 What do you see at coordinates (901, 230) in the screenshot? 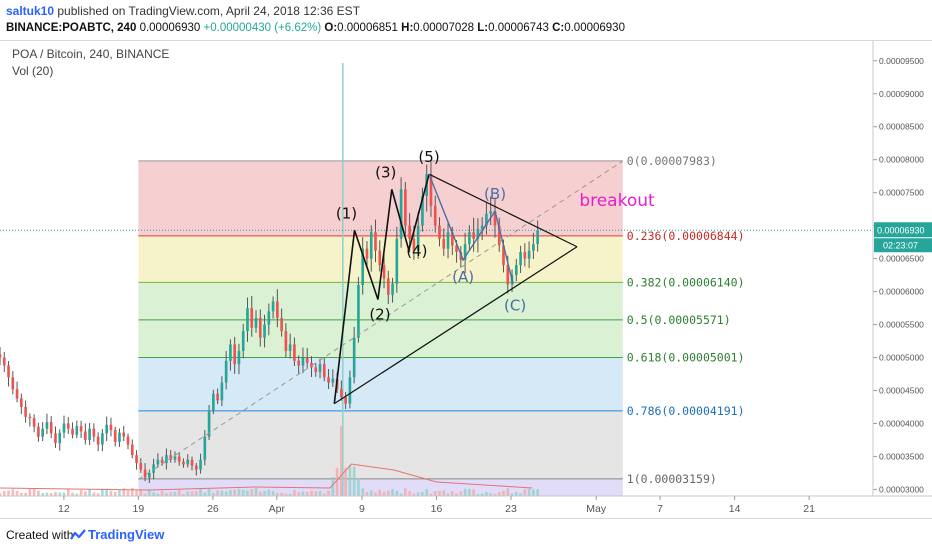
I see `price-tag-value: 0.00006930` at bounding box center [901, 230].